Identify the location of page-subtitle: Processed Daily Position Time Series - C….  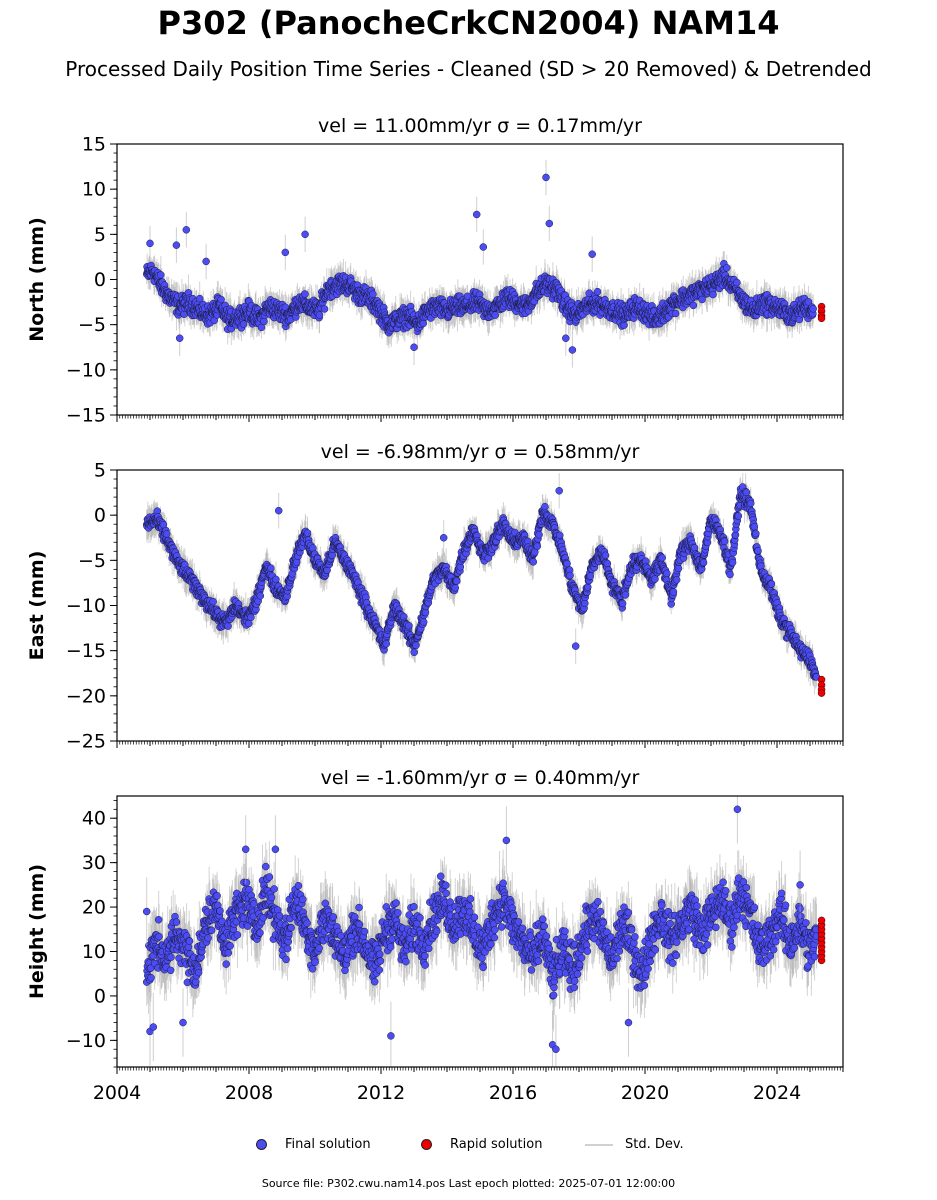
(468, 69).